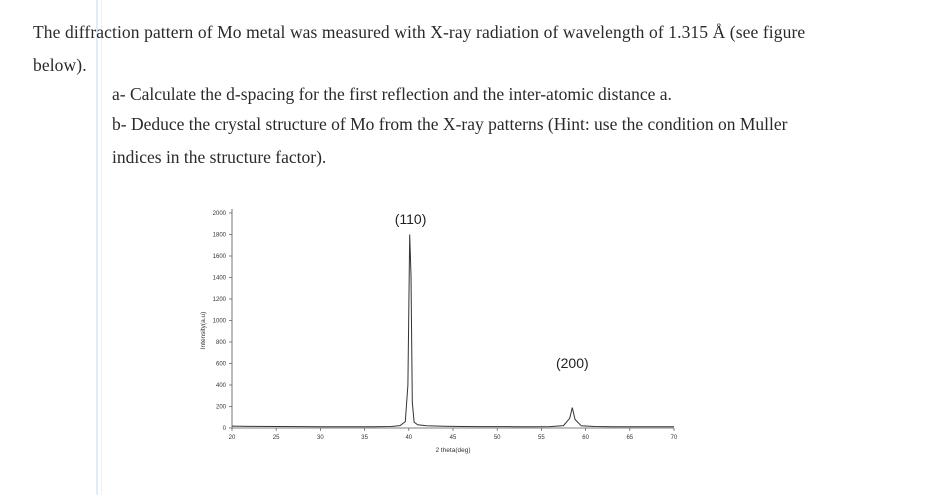 The image size is (926, 495). Describe the element at coordinates (232, 438) in the screenshot. I see `x-tick-label: 20` at that location.